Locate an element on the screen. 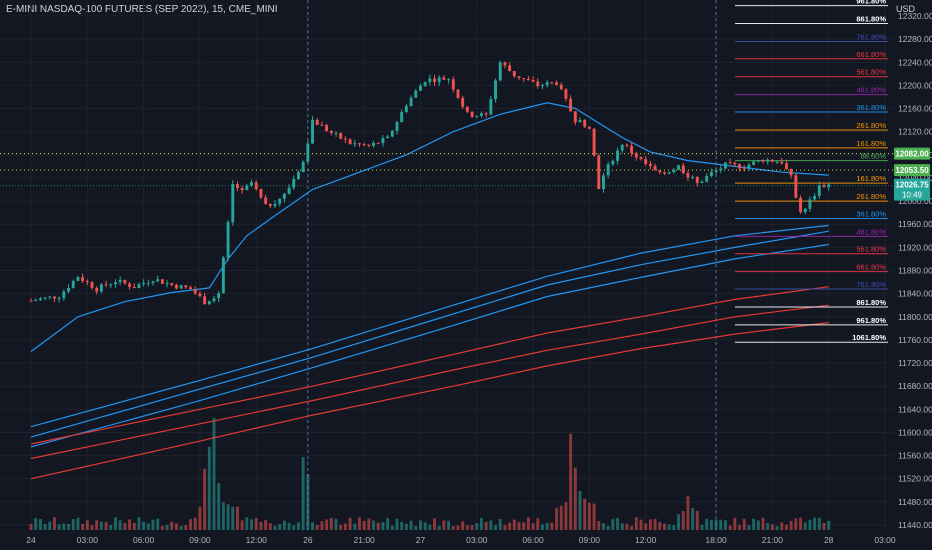  price-tick-label: 11640.00 is located at coordinates (915, 409).